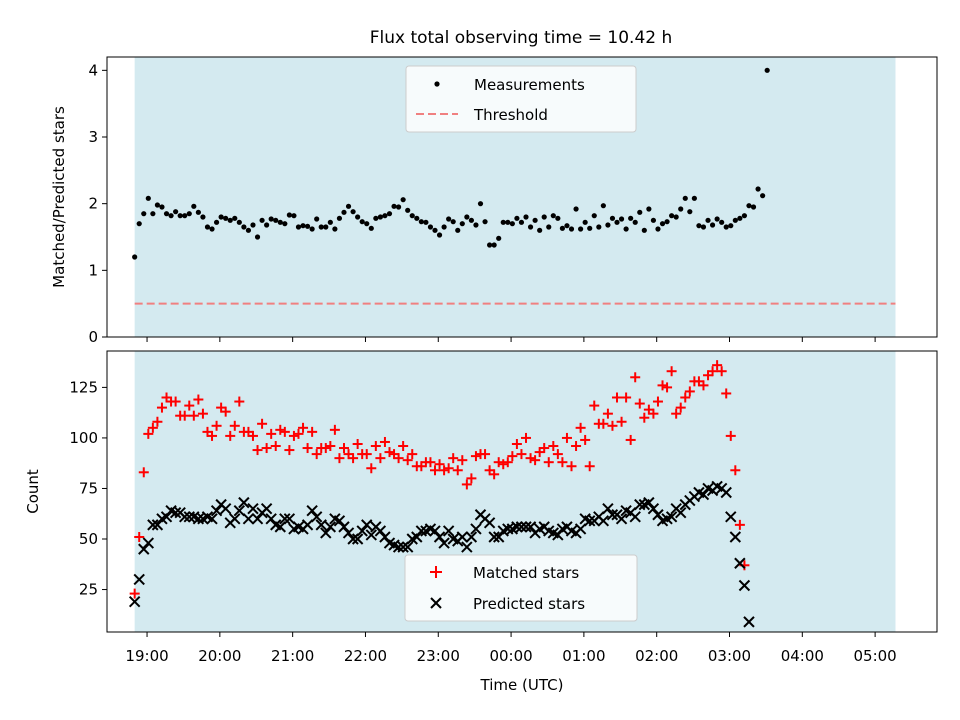  Describe the element at coordinates (93, 70) in the screenshot. I see `y-tick-label: 4` at that location.